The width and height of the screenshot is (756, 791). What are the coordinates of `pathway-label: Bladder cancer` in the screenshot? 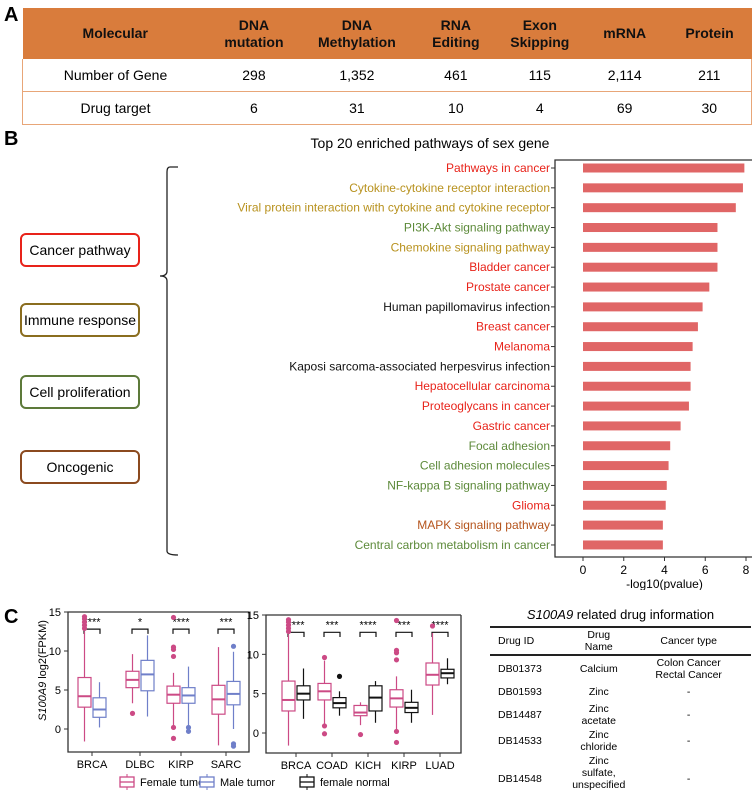 It's located at (509, 267).